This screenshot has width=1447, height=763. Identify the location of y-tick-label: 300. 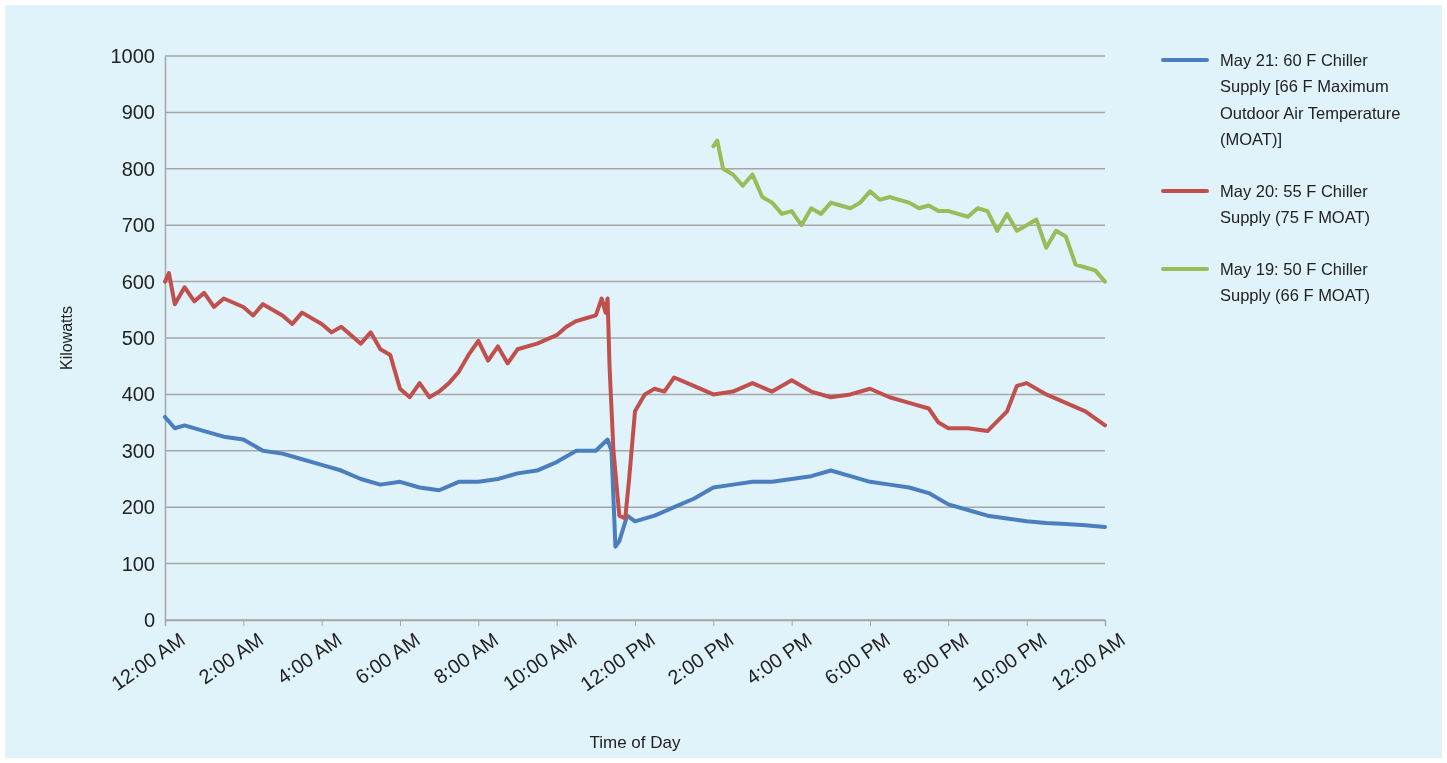
(138, 450).